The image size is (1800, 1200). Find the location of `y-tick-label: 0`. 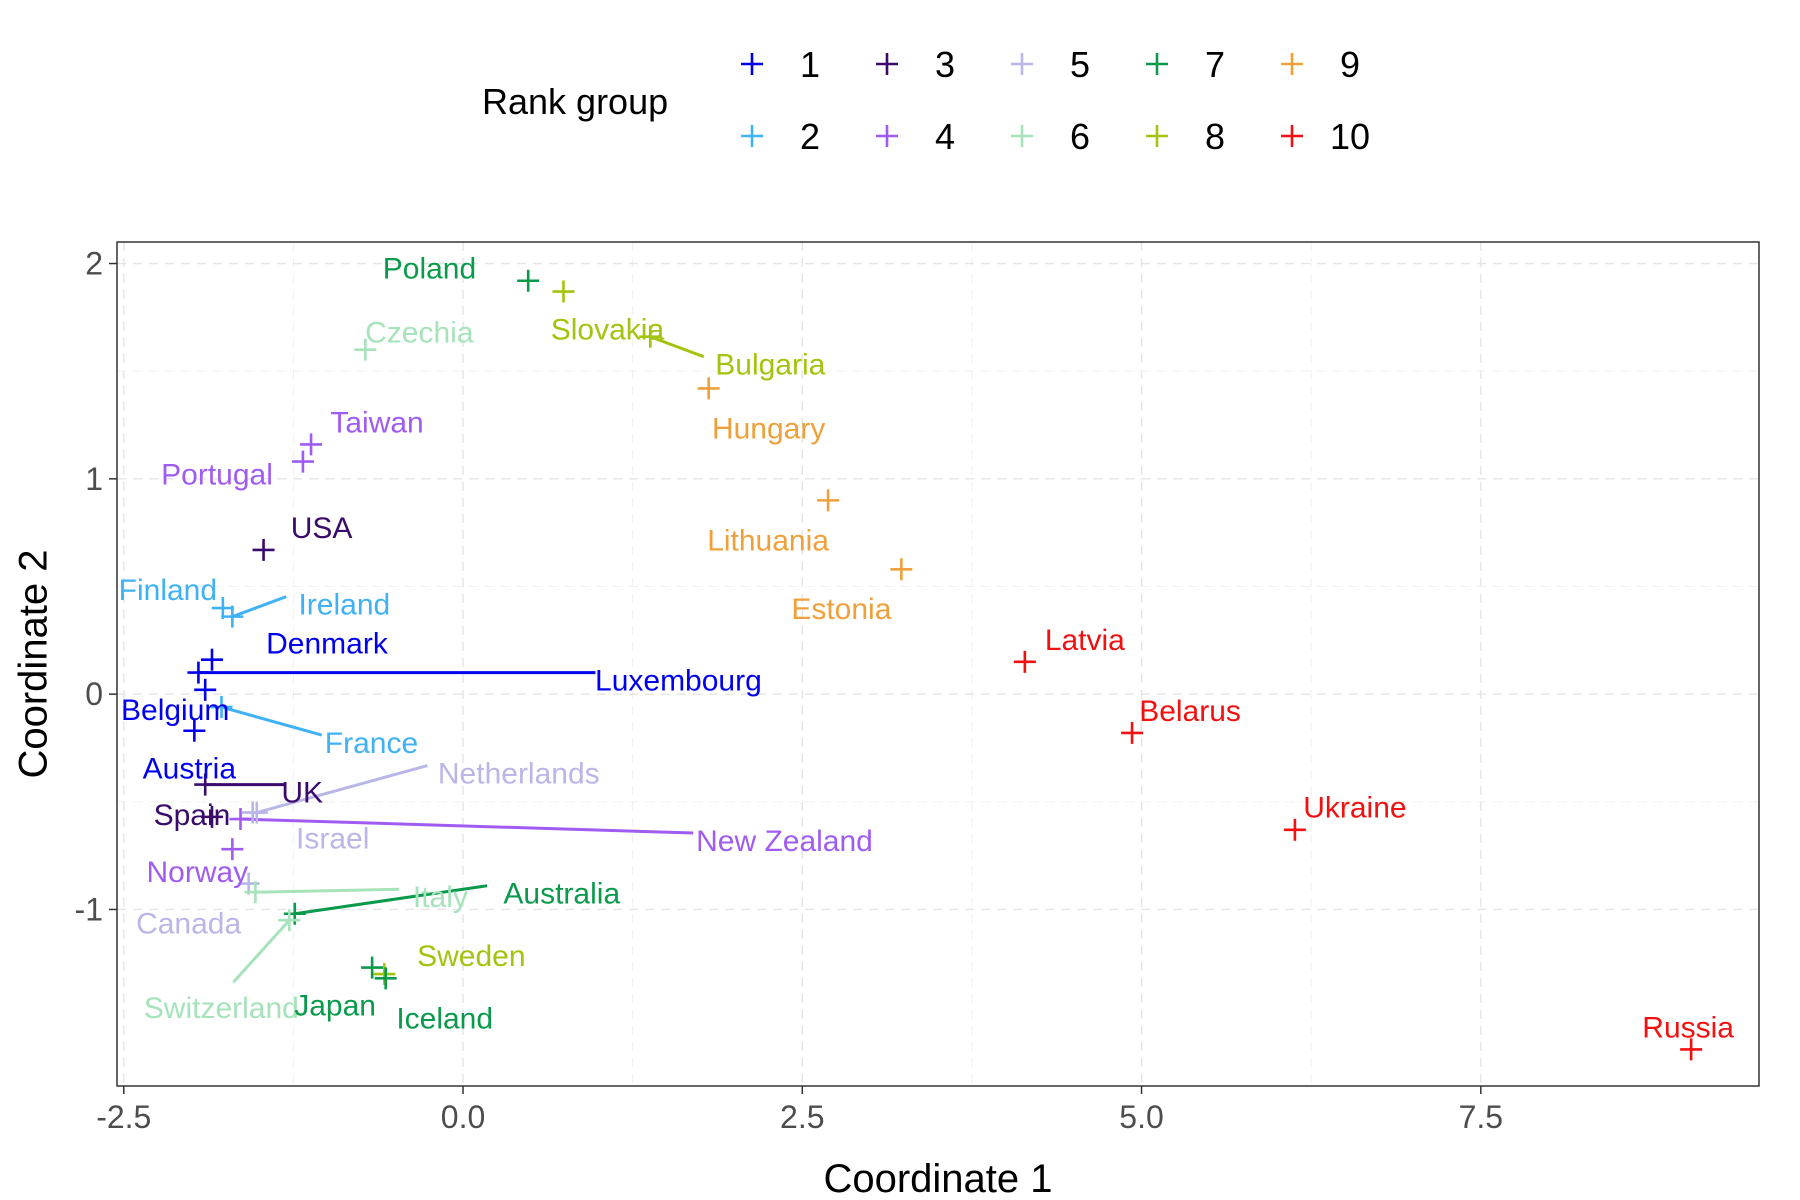

y-tick-label: 0 is located at coordinates (94, 694).